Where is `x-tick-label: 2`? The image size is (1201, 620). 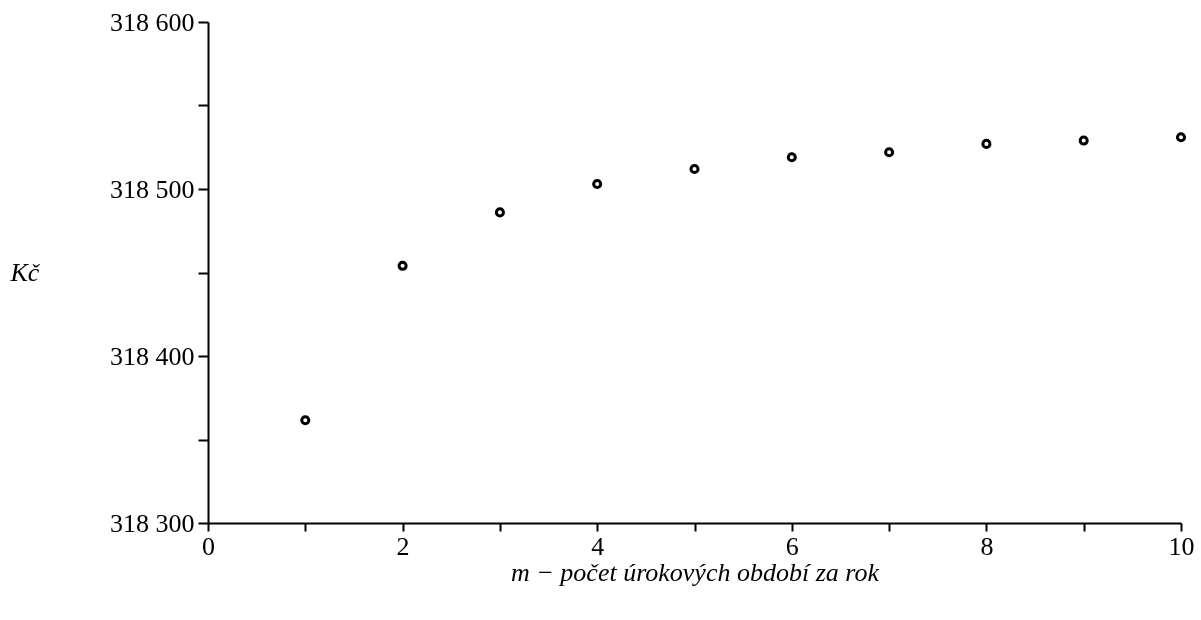 x-tick-label: 2 is located at coordinates (403, 546).